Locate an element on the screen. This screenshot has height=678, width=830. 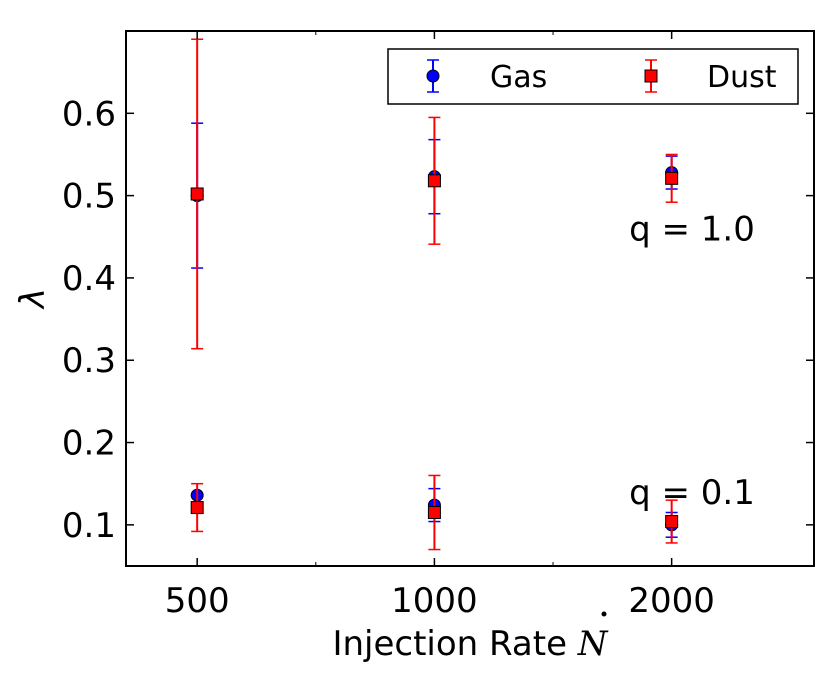
y-tick-label: 0.2 is located at coordinates (89, 444).